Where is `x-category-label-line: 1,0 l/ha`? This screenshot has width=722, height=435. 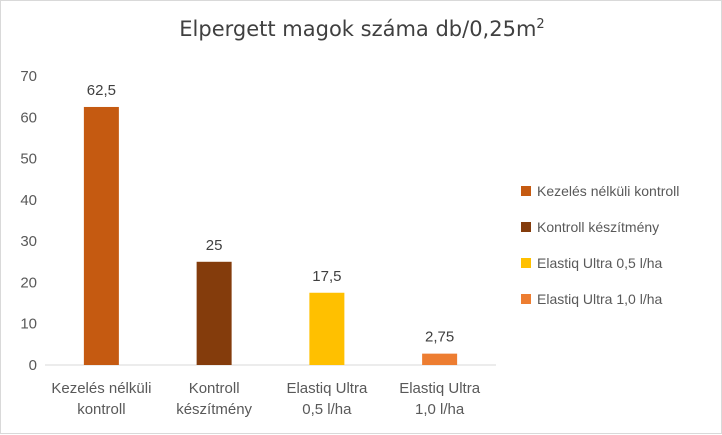
x-category-label-line: 1,0 l/ha is located at coordinates (440, 409).